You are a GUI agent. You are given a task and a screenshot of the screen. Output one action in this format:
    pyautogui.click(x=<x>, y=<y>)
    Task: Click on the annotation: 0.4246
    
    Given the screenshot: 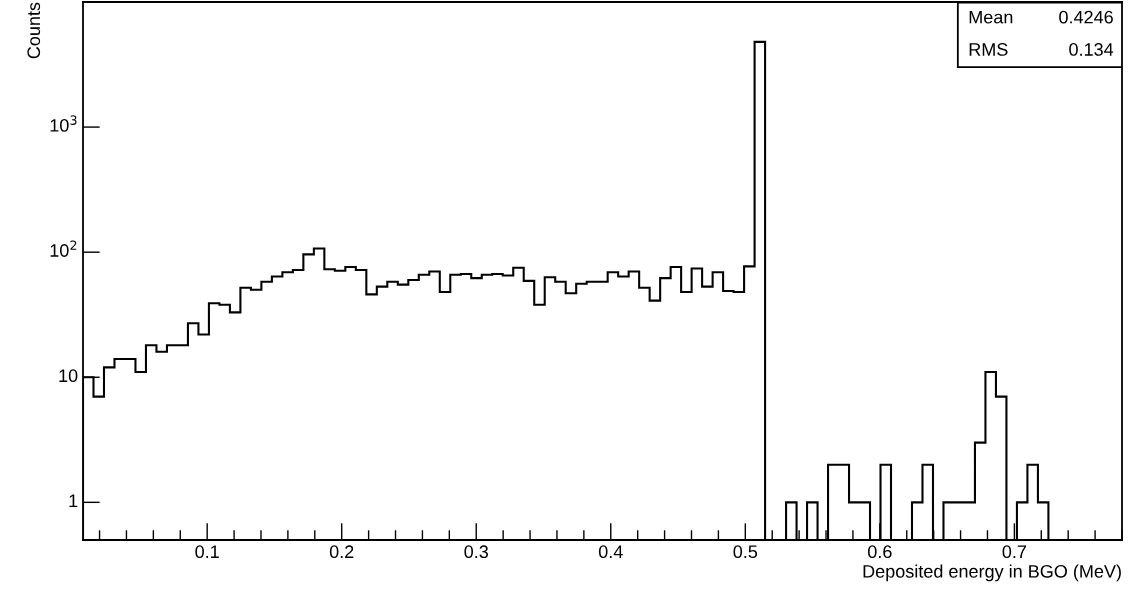 What is the action you would take?
    pyautogui.click(x=1086, y=17)
    